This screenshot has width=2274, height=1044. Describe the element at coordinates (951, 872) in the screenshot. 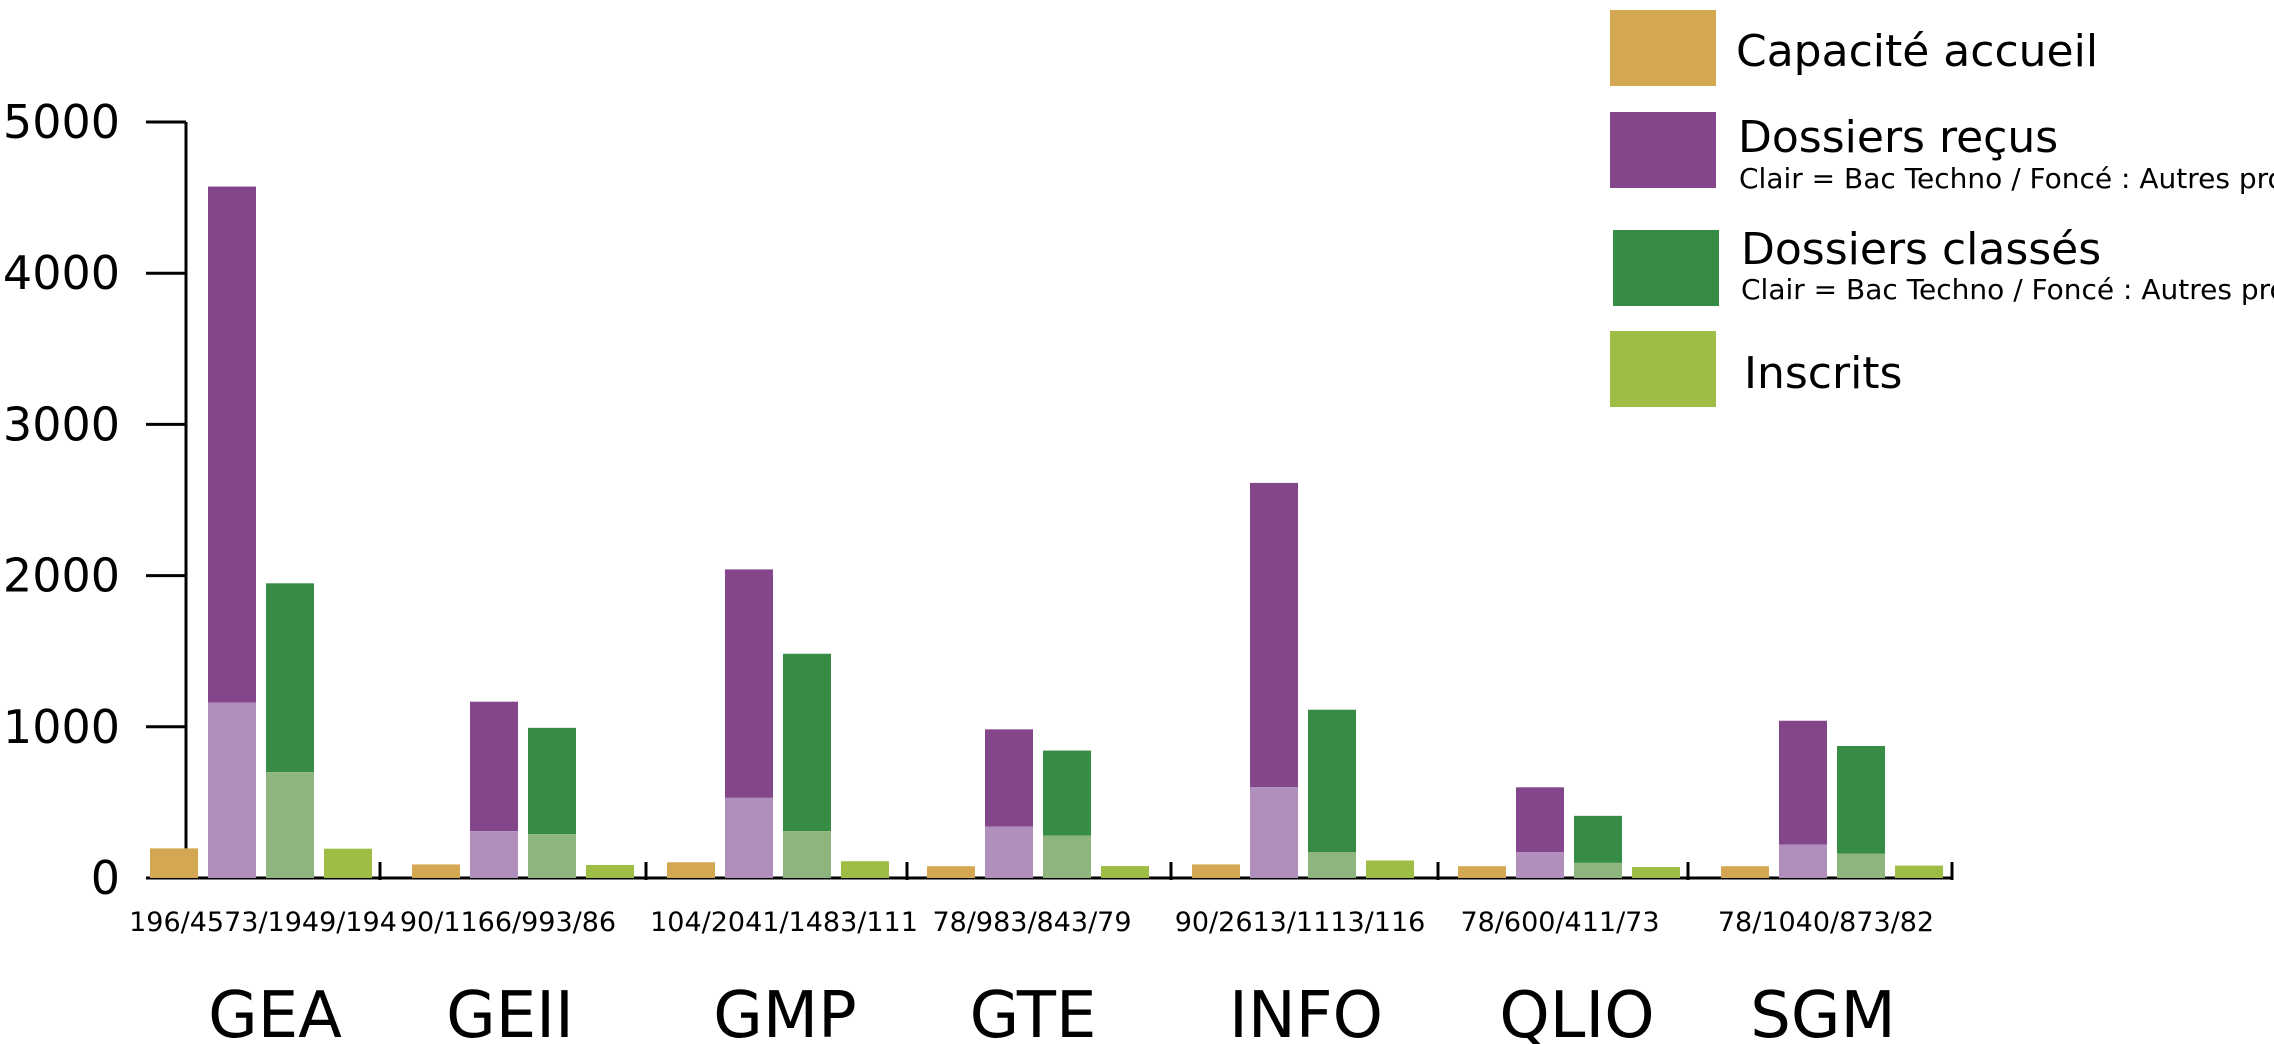

I see `bar-capacite-gte` at that location.